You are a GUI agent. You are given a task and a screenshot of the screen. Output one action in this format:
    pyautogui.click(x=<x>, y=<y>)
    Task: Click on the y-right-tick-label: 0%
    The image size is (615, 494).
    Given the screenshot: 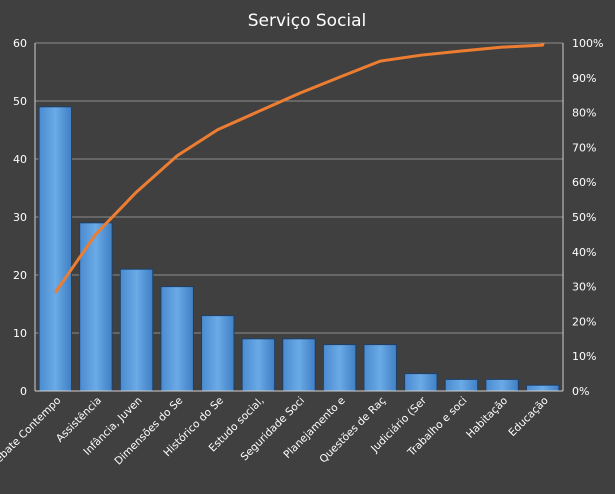 What is the action you would take?
    pyautogui.click(x=580, y=391)
    